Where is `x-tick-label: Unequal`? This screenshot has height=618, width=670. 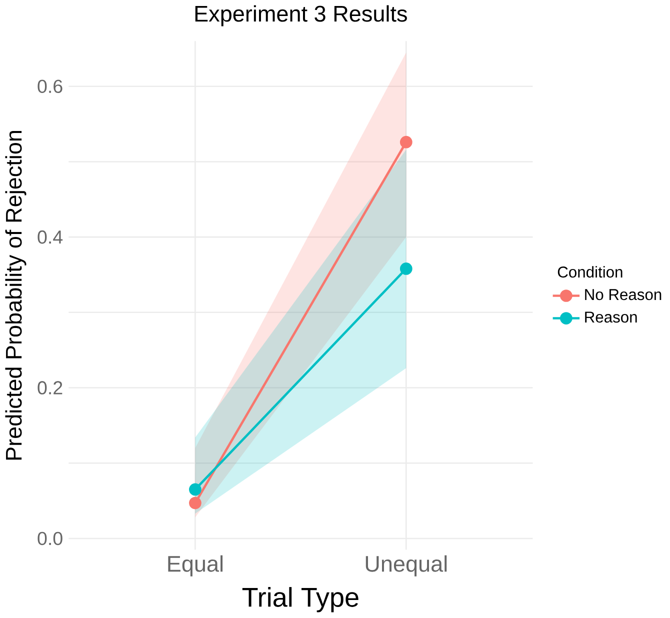 x-tick-label: Unequal is located at coordinates (406, 566).